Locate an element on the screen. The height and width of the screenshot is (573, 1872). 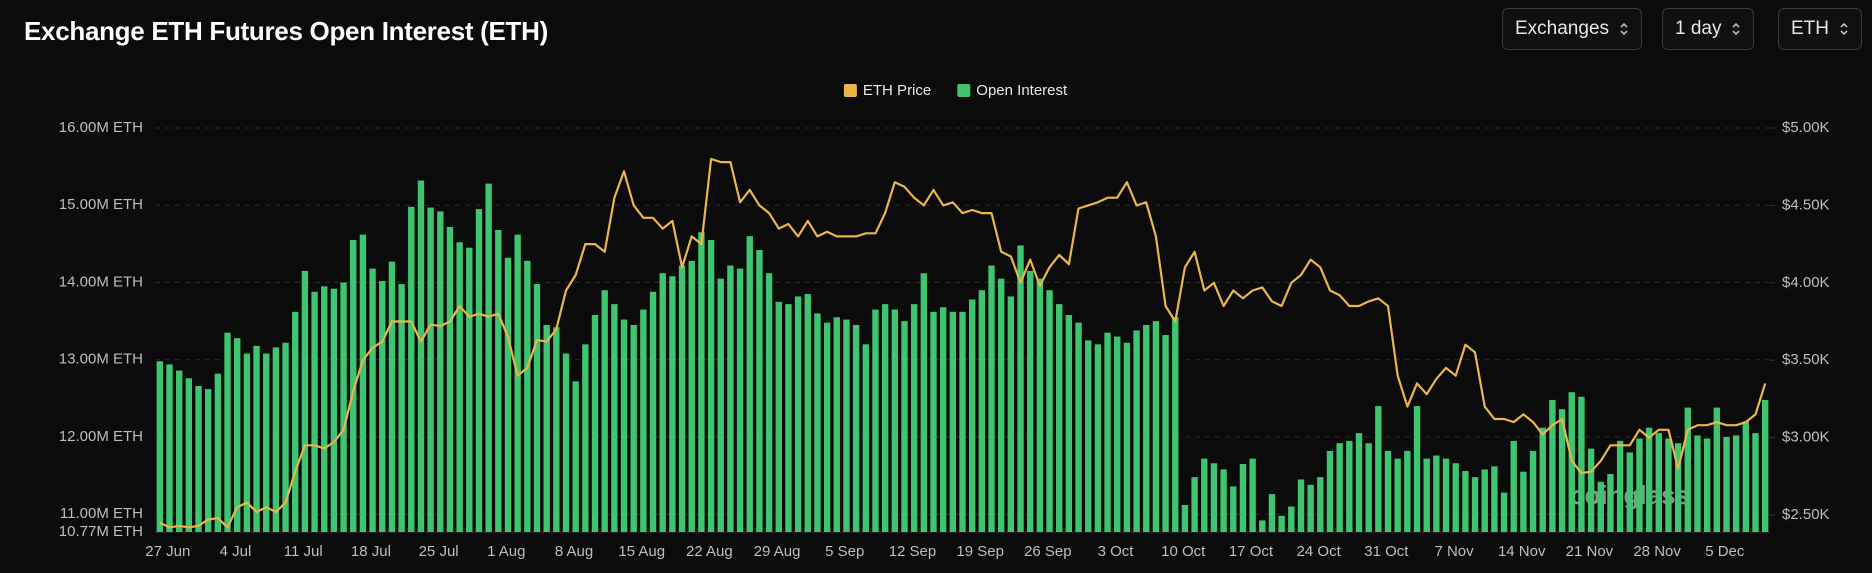
x-tick-label: 7 Nov is located at coordinates (1454, 551).